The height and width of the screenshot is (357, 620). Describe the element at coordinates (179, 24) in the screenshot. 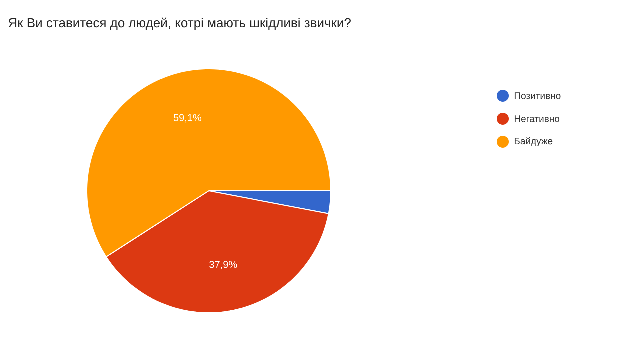

I see `chart-title: Як Ви ставитеся до людей, котрі мають шкідливі звички?` at that location.